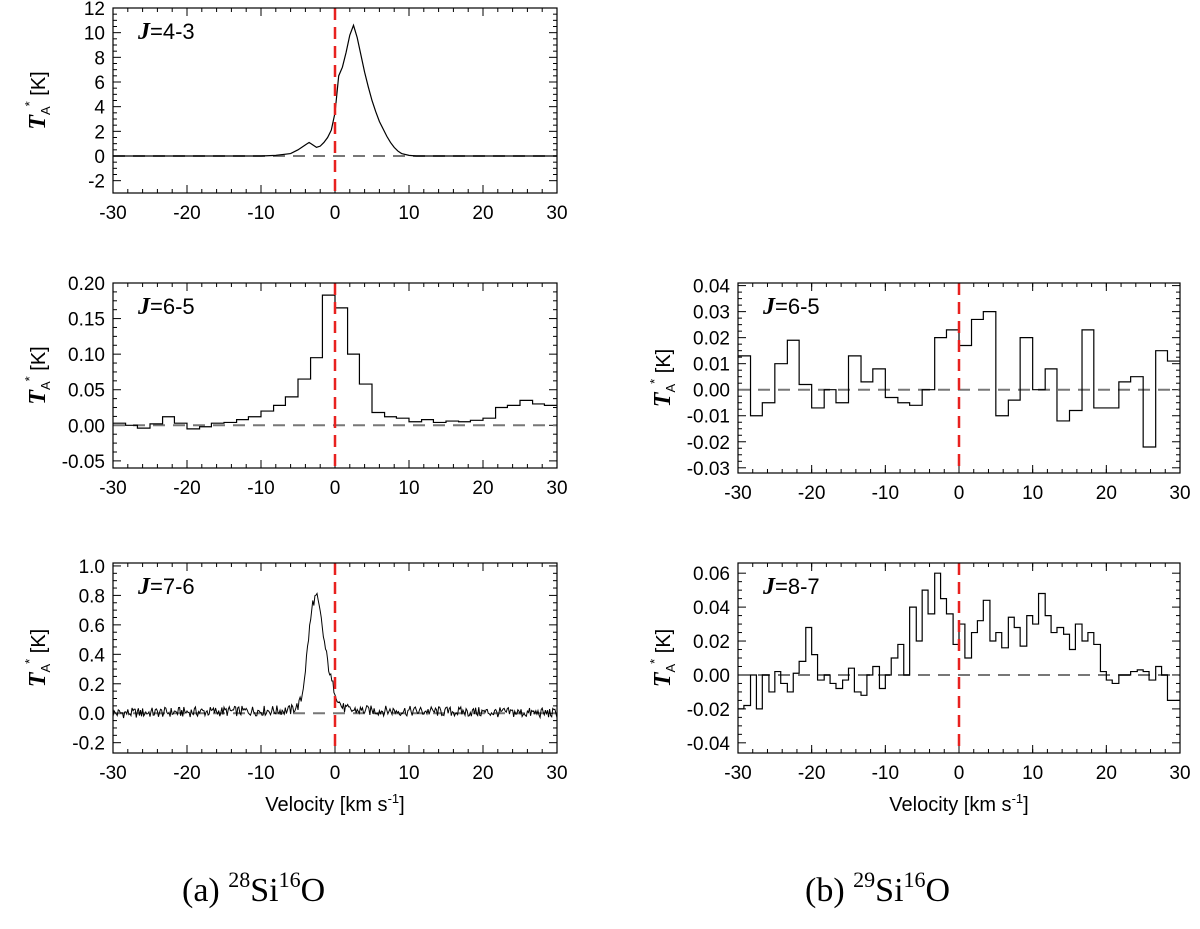  Describe the element at coordinates (791, 587) in the screenshot. I see `transition-label: J=8-7` at that location.